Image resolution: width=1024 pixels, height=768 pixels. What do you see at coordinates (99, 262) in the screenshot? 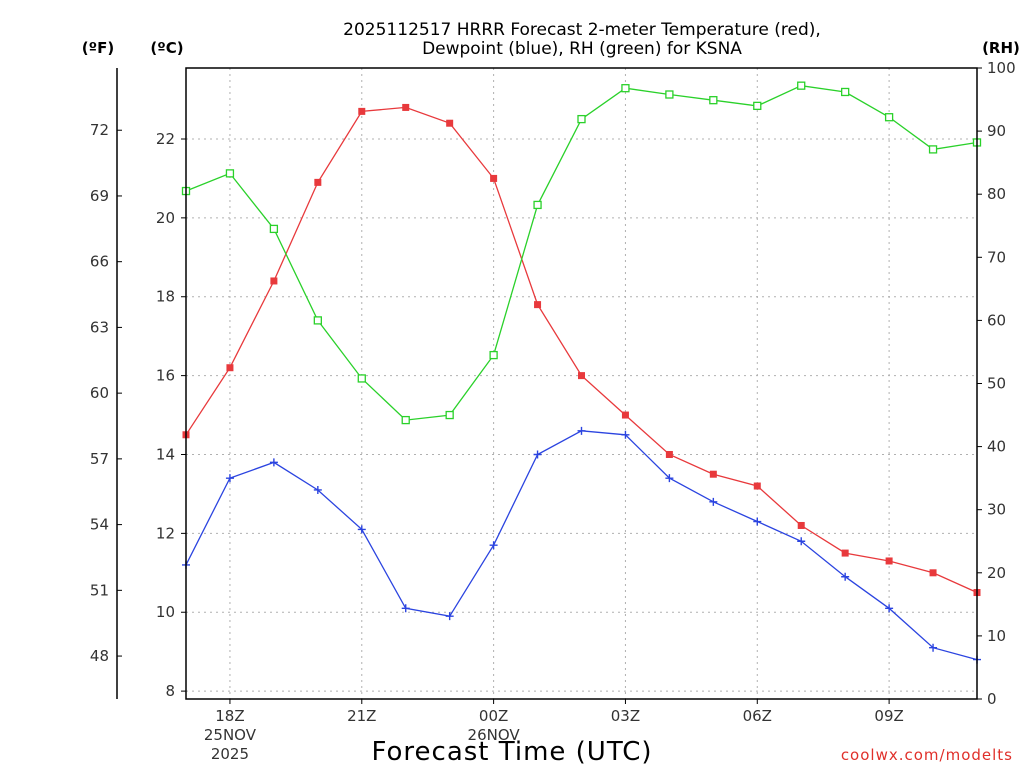
I see `fahrenheit-tick-label: 66` at bounding box center [99, 262].